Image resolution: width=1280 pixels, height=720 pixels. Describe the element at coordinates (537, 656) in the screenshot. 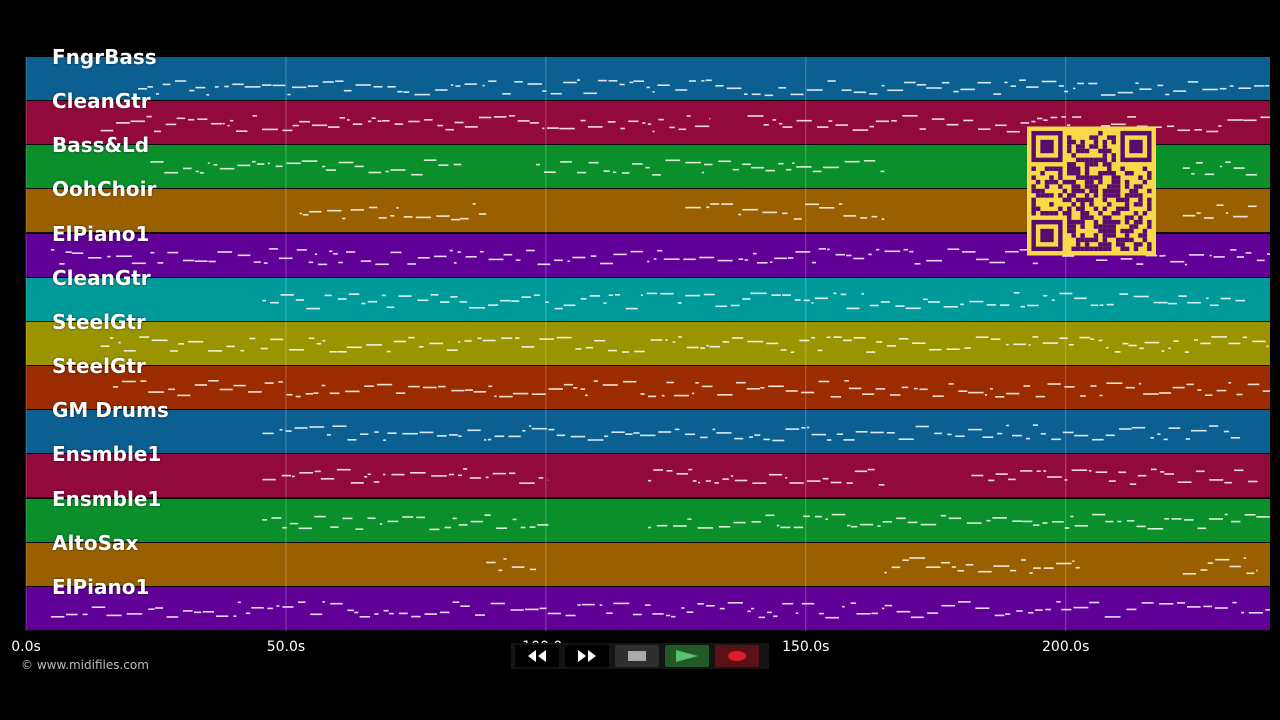

I see `rewind-button` at that location.